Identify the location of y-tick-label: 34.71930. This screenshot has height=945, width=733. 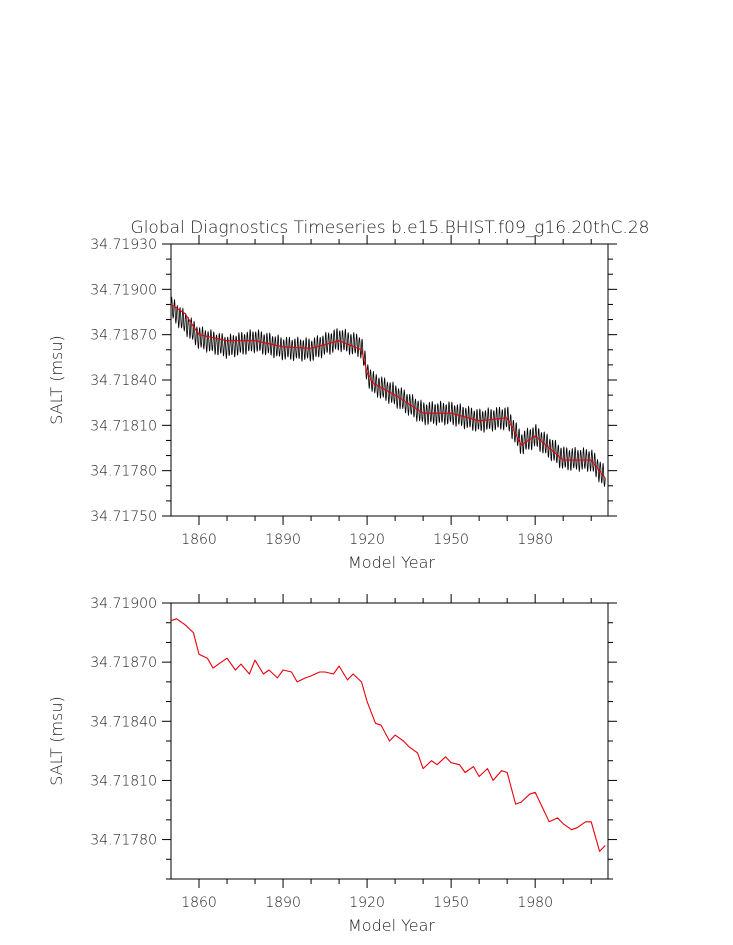
(123, 245).